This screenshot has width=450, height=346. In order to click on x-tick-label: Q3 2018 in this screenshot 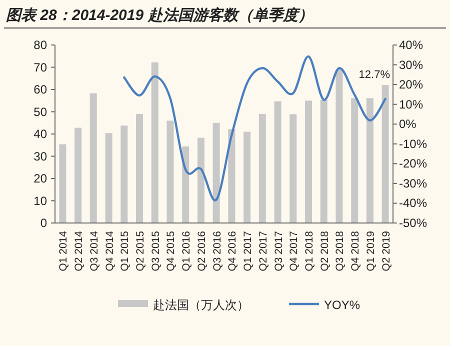, I will do `click(340, 251)`.